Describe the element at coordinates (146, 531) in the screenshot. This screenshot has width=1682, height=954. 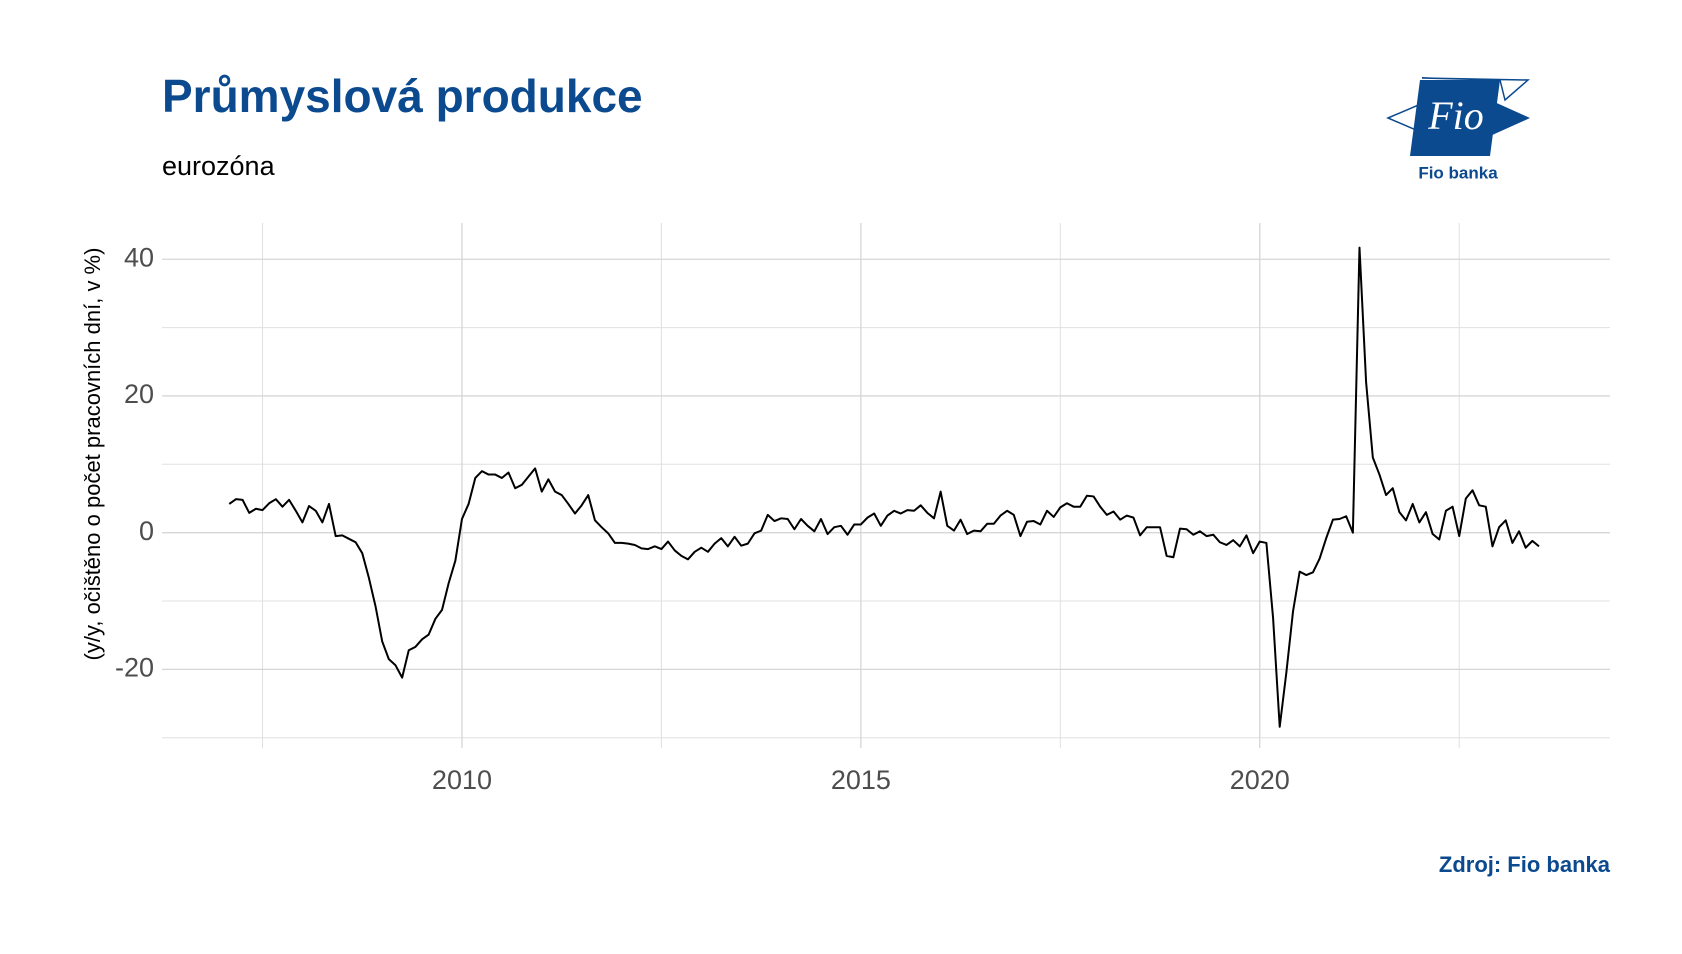
I see `y-tick-label: 0` at that location.